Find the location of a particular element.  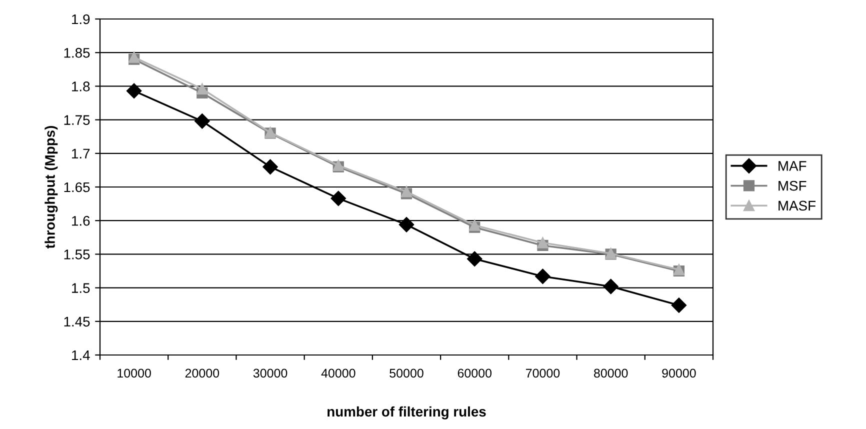

y-tick-label: 1.5 is located at coordinates (81, 288).